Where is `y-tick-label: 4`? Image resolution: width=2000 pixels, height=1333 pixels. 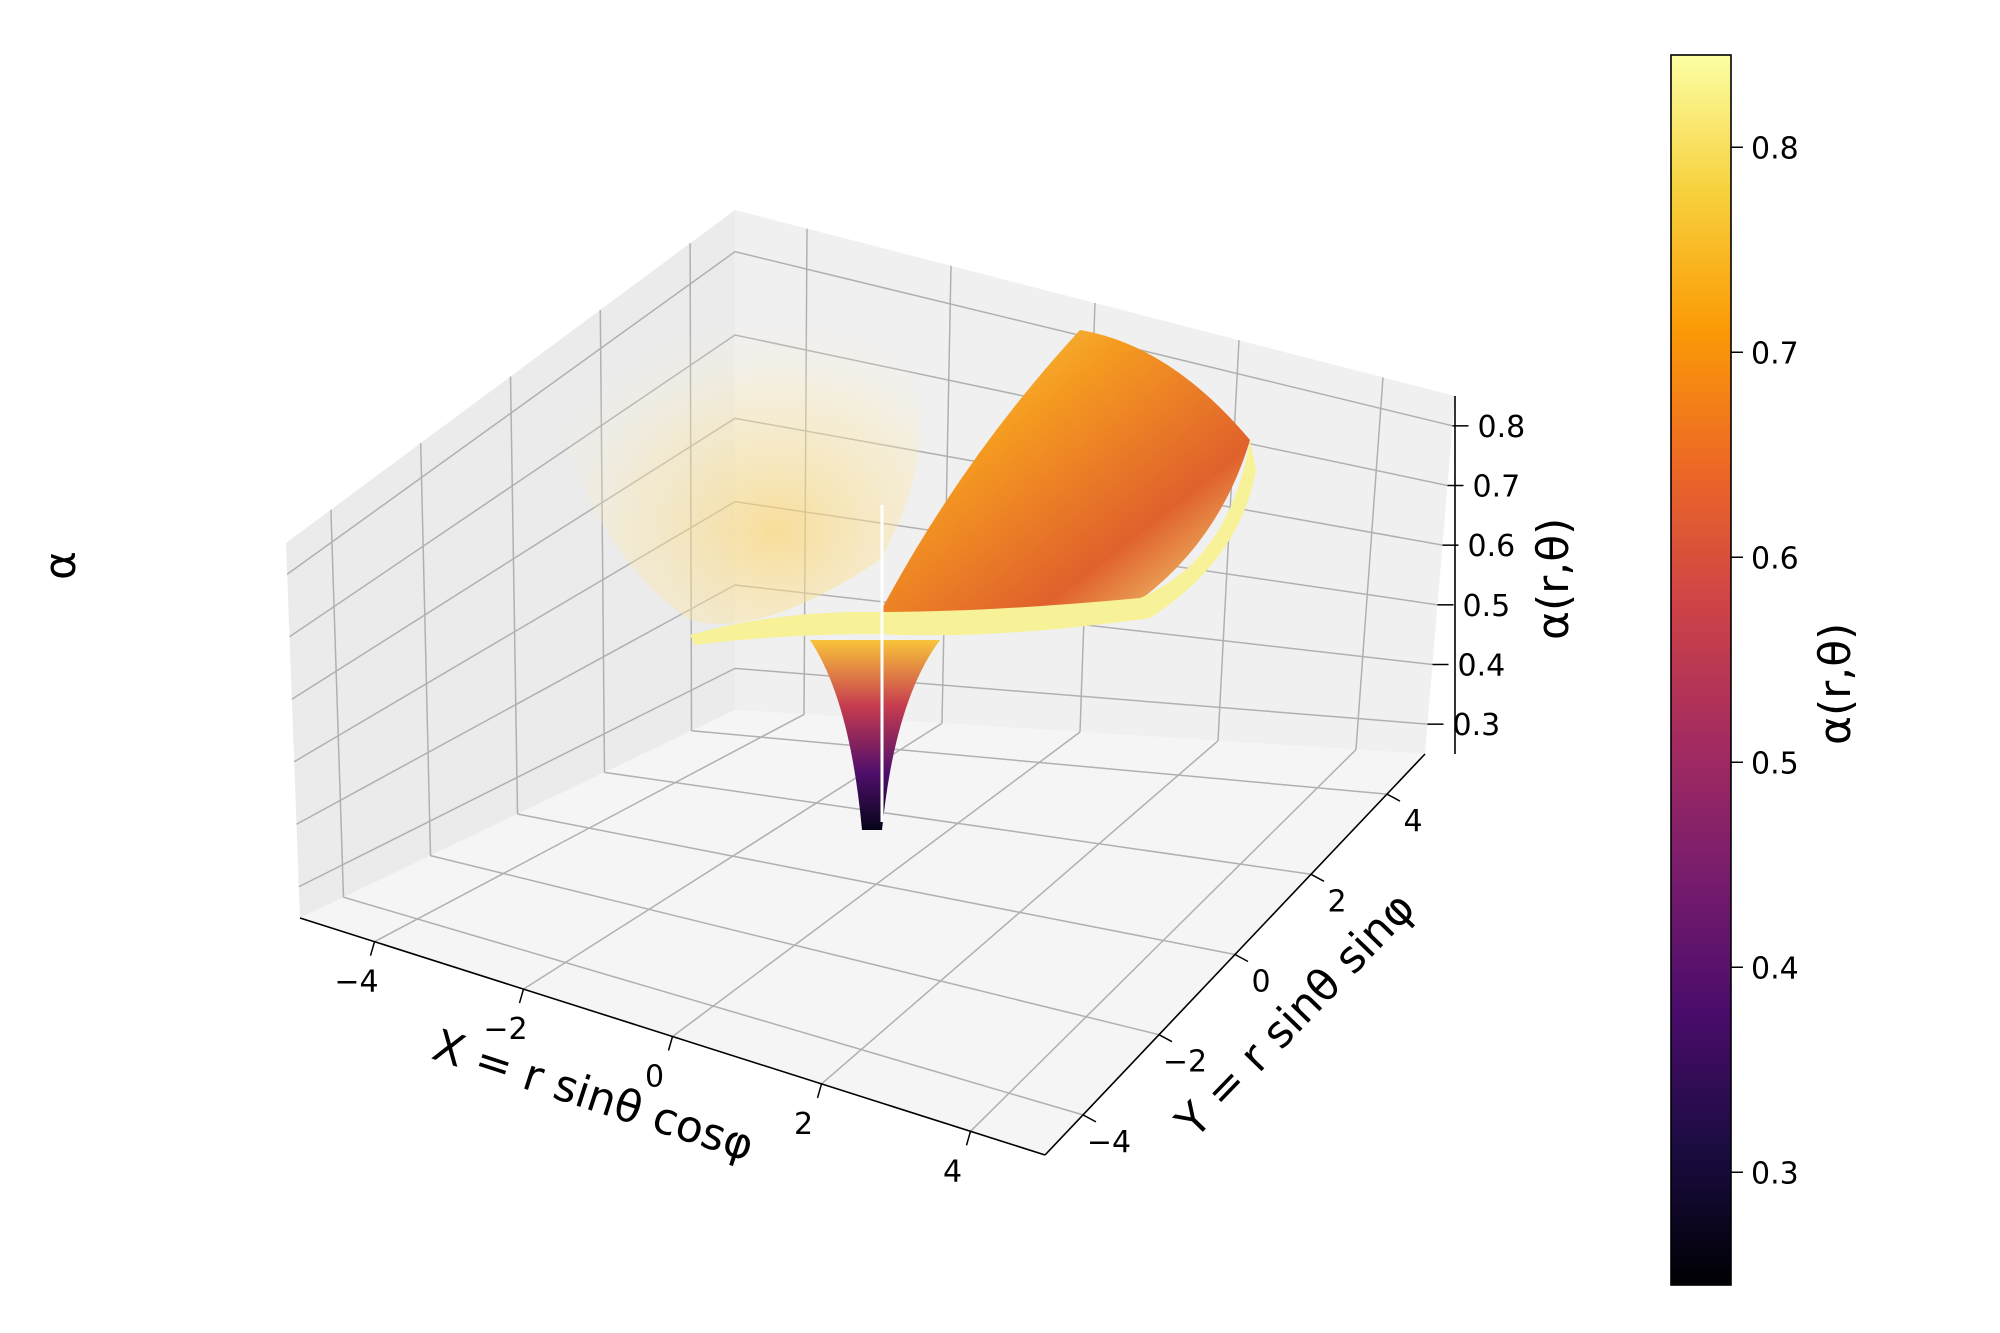 y-tick-label: 4 is located at coordinates (1412, 821).